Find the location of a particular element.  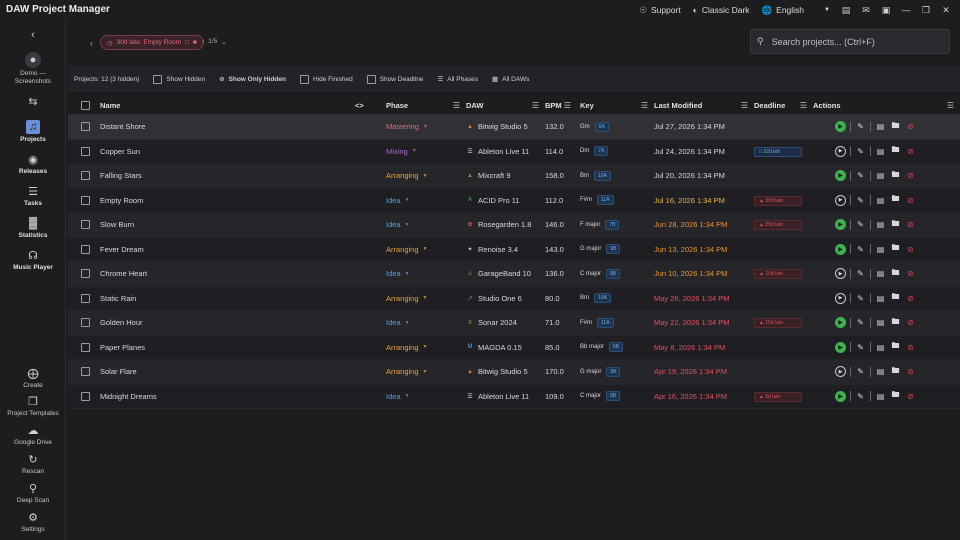

project-name: Solar Flare is located at coordinates (118, 372).